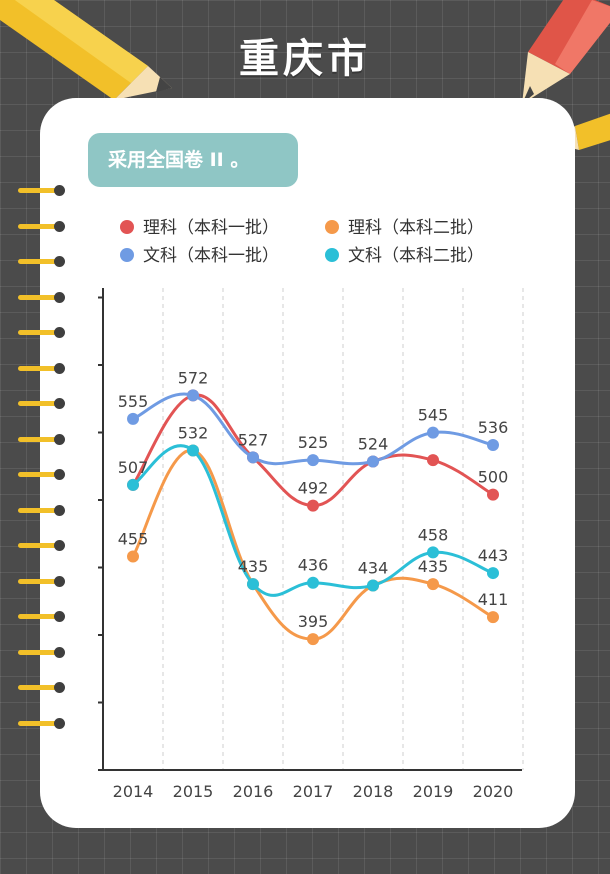 The height and width of the screenshot is (874, 610). What do you see at coordinates (493, 427) in the screenshot?
I see `data-label: 536` at bounding box center [493, 427].